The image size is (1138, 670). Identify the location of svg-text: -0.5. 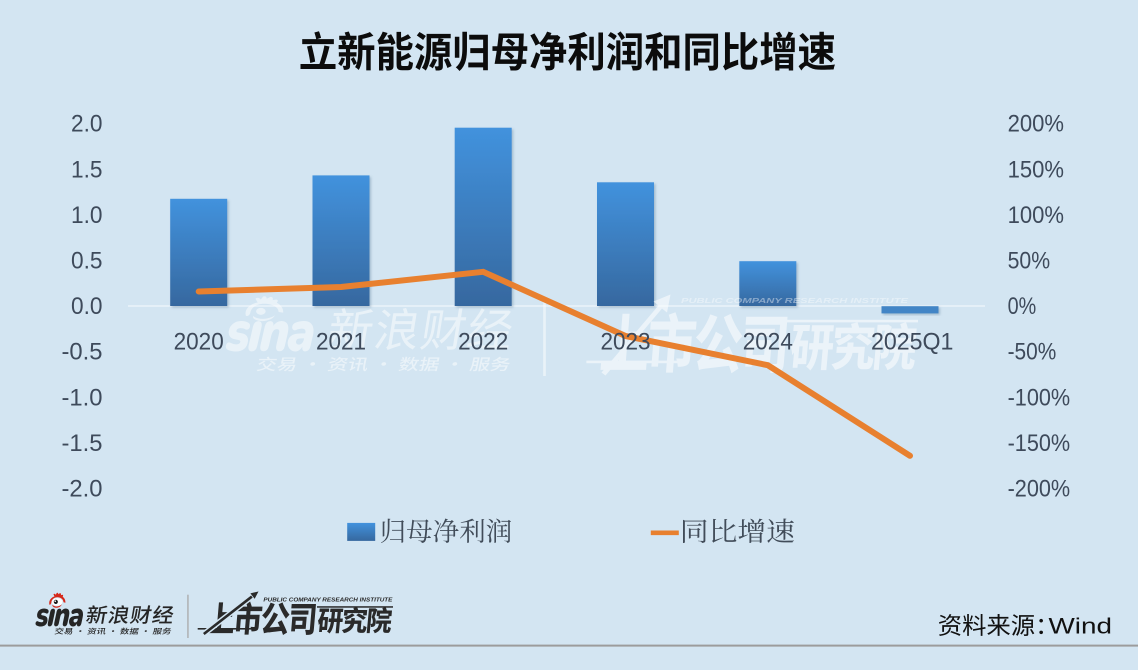
(82, 352).